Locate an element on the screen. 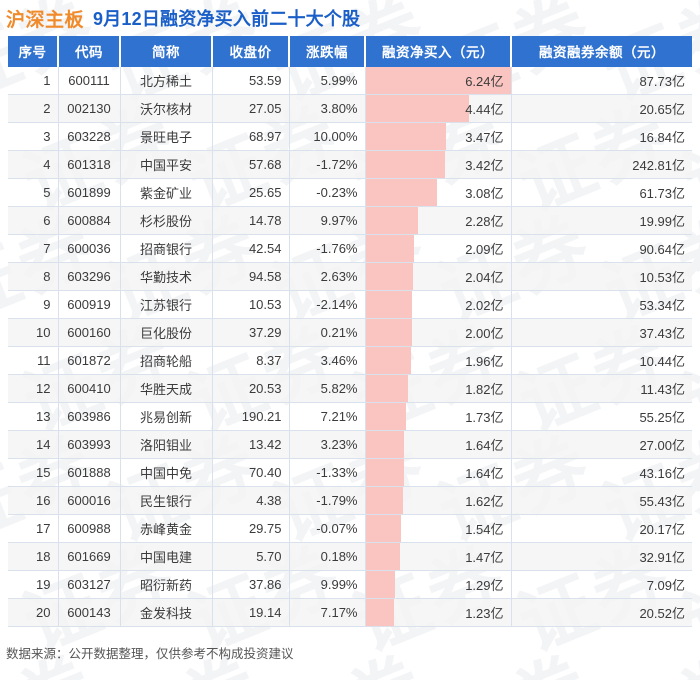 The height and width of the screenshot is (680, 700). cell-change: 9.97% is located at coordinates (327, 220).